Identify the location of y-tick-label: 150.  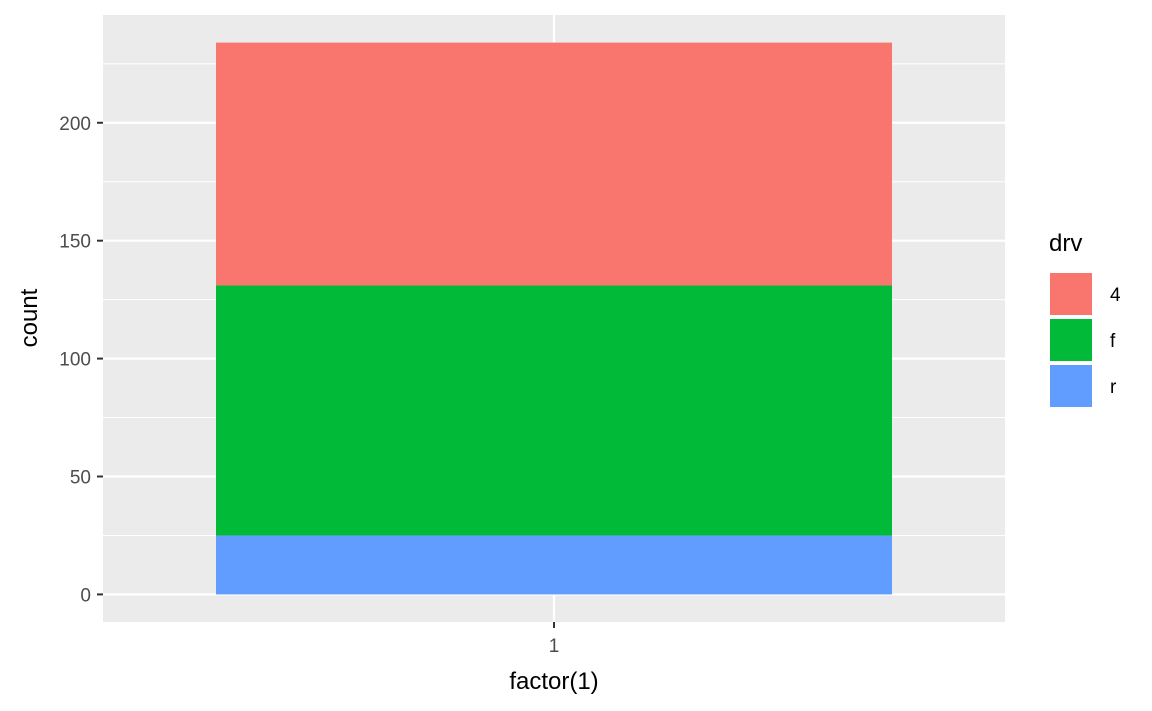
(75, 242).